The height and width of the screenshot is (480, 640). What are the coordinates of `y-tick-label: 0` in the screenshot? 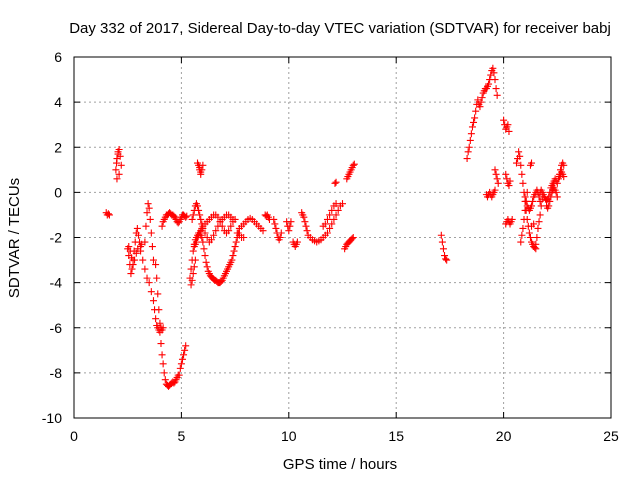 It's located at (58, 192).